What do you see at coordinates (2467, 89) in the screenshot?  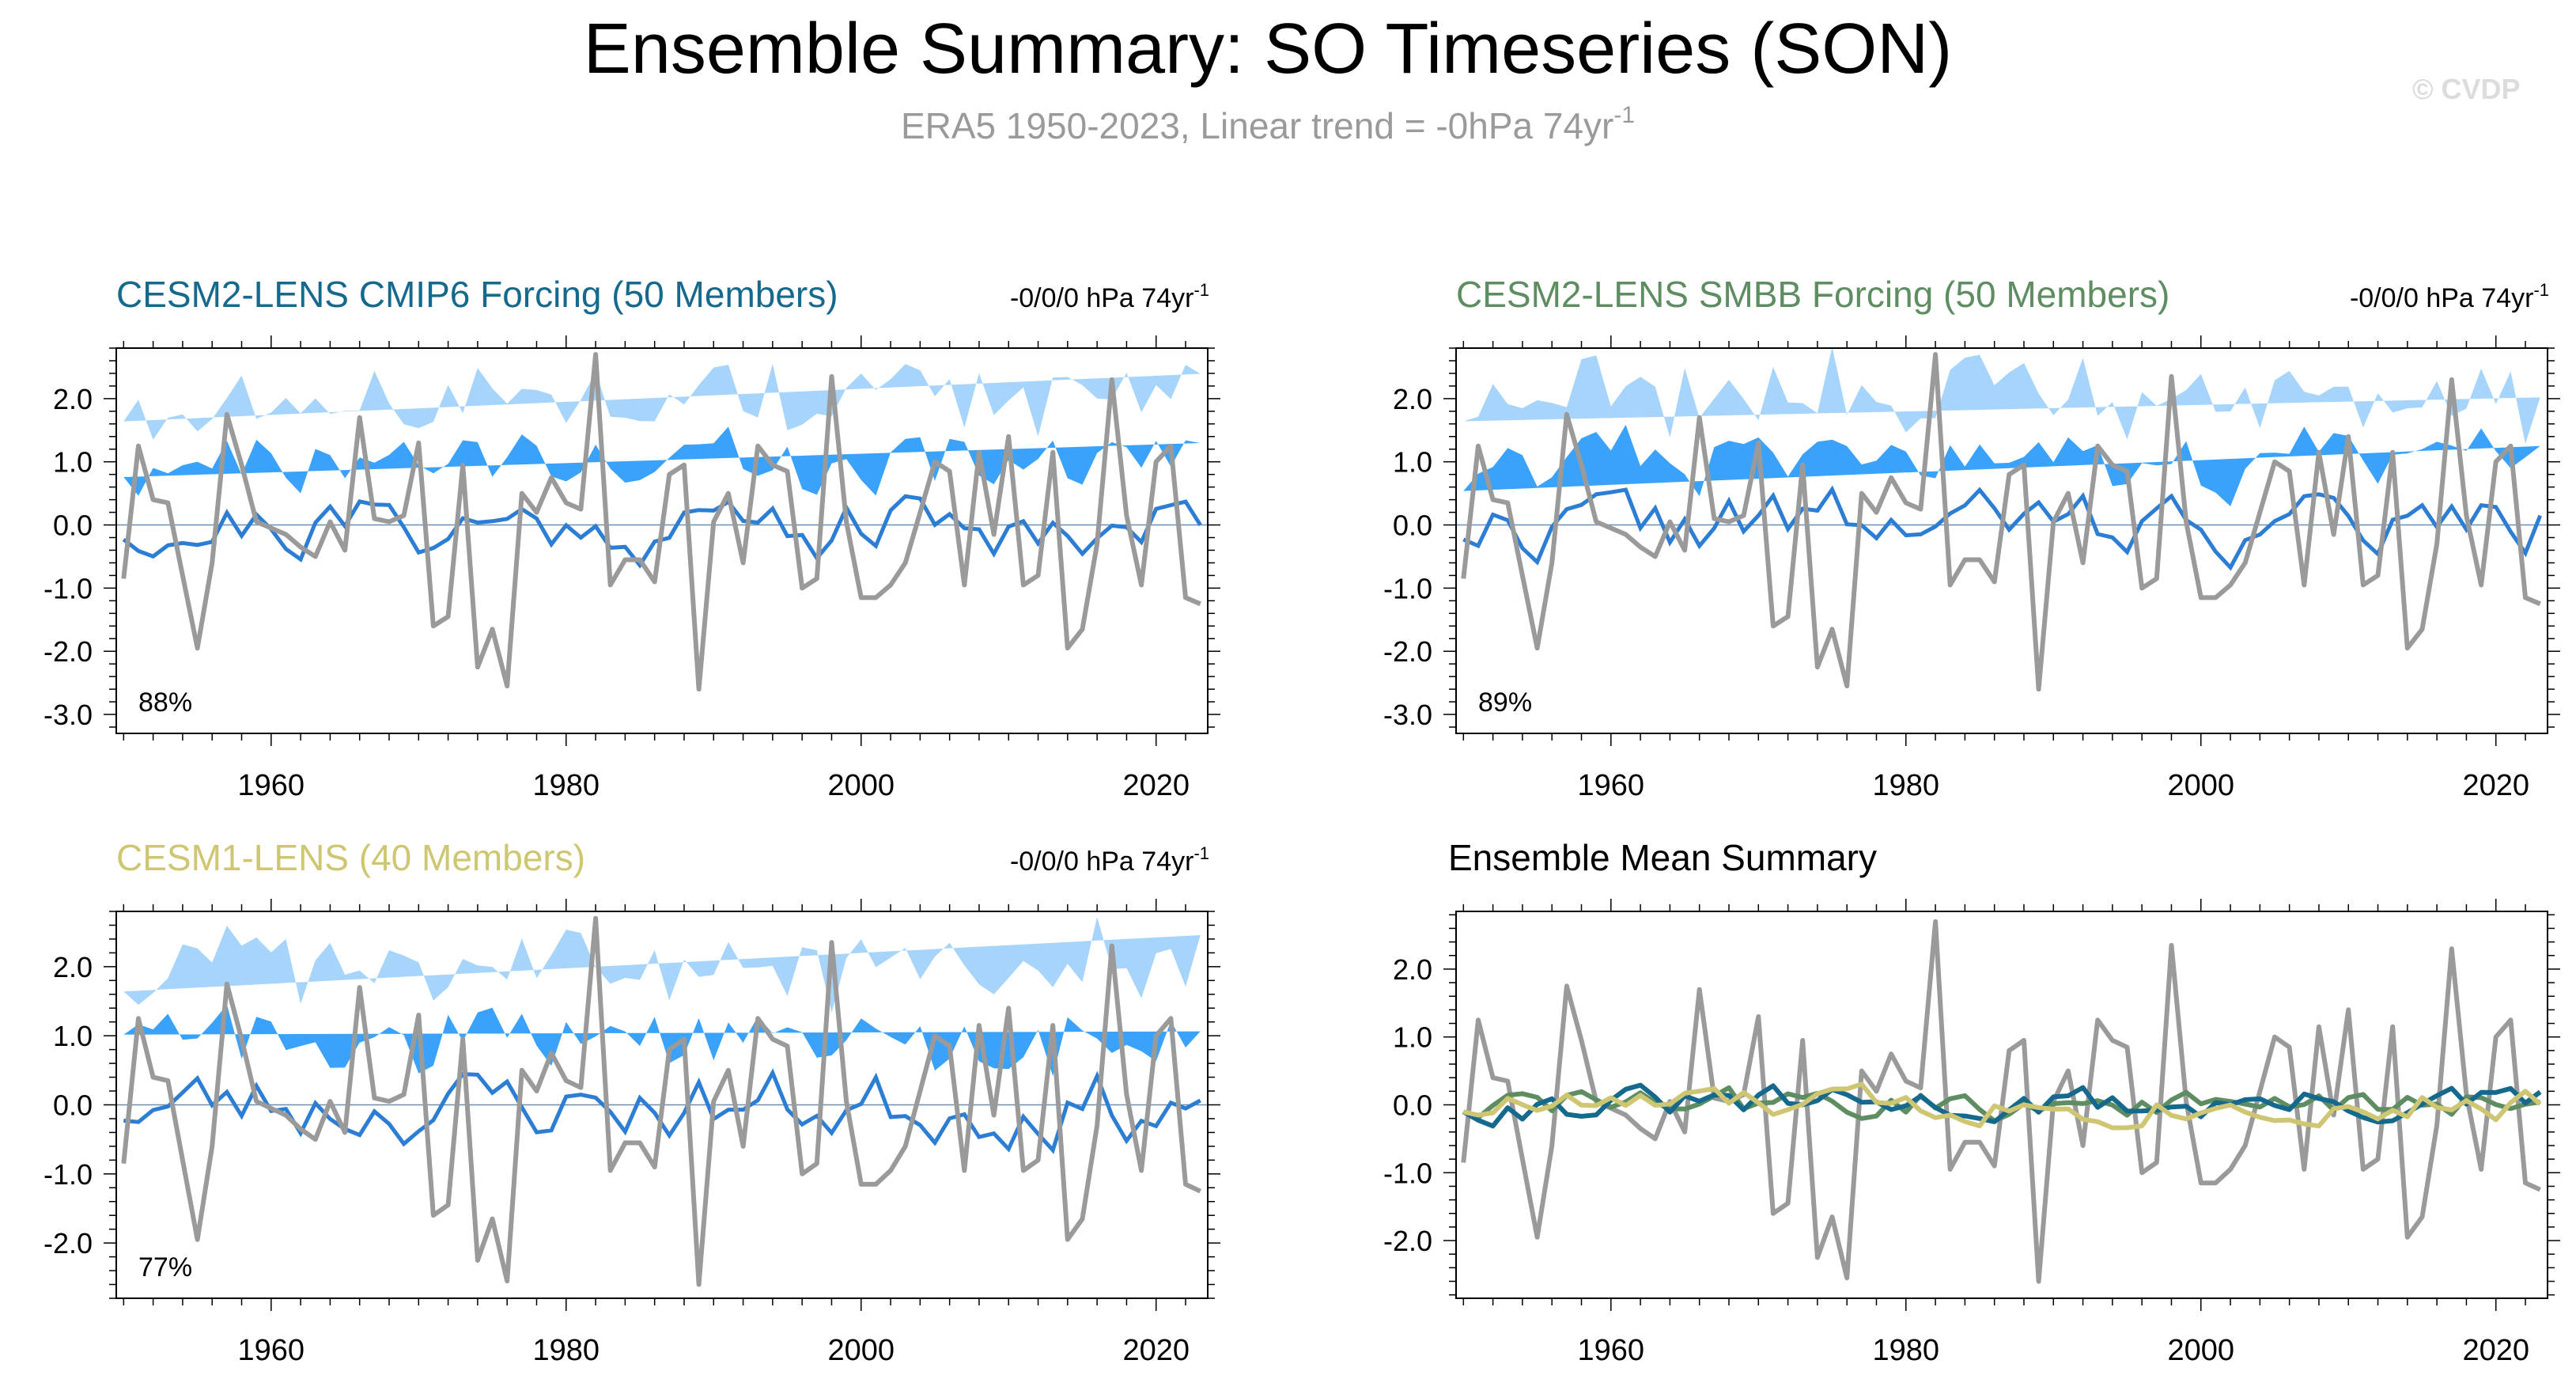 I see `cvdp-watermark: © CVDP` at bounding box center [2467, 89].